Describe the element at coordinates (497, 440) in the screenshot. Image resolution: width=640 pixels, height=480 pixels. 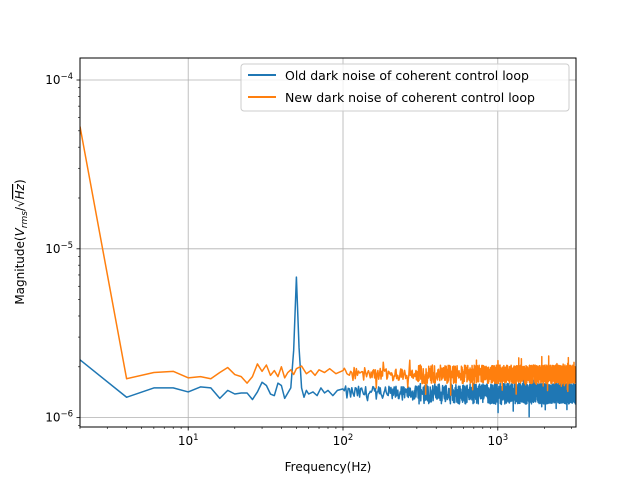
I see `x-tick-label: 103` at that location.